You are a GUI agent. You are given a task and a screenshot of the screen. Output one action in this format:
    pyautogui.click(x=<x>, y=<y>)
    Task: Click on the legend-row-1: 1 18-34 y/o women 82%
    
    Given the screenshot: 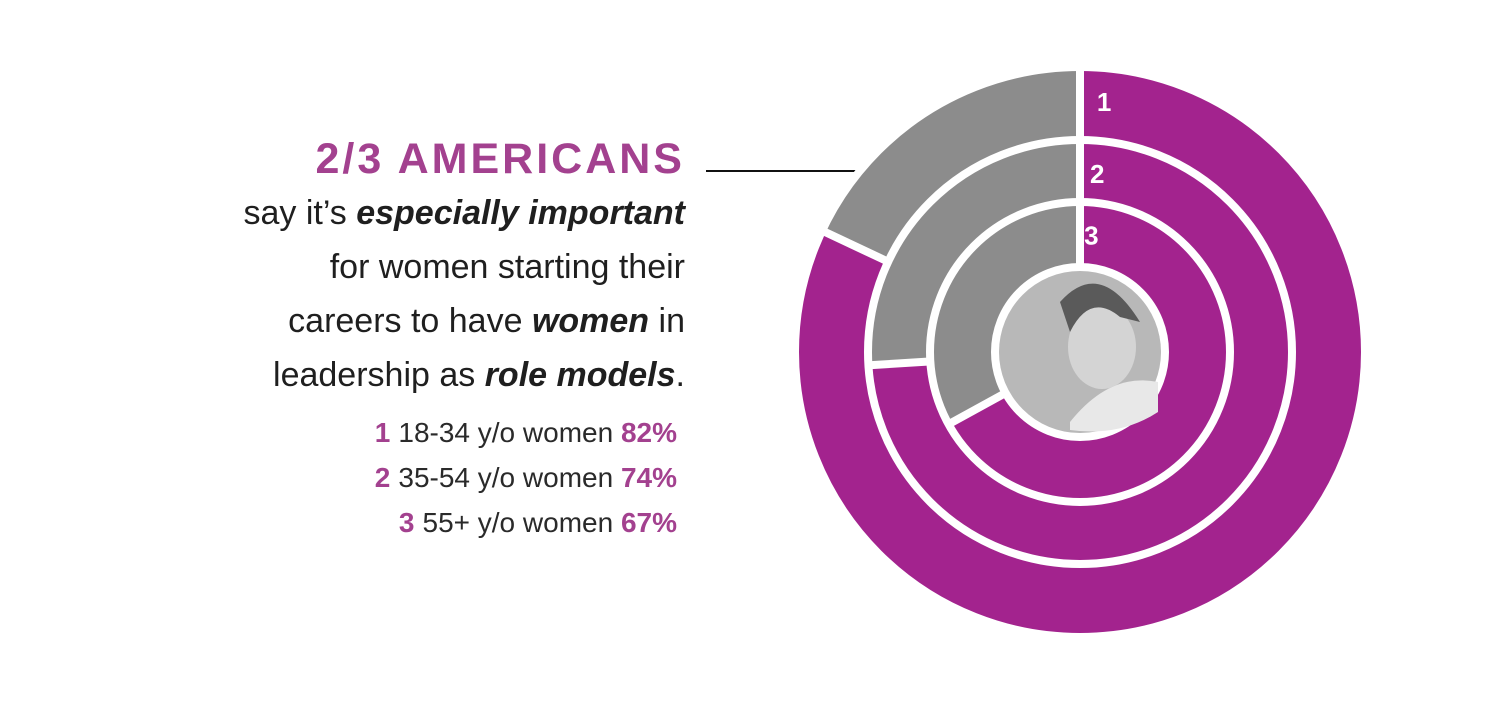 What is the action you would take?
    pyautogui.click(x=427, y=432)
    